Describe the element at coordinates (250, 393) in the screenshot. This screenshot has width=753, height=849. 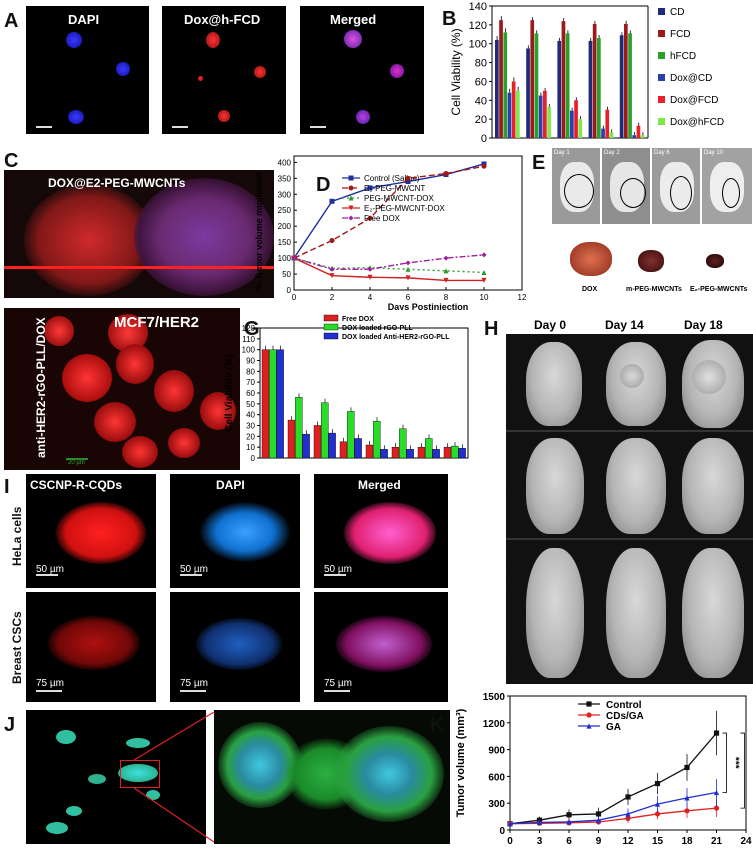
I see `y-tick-label: 60` at that location.